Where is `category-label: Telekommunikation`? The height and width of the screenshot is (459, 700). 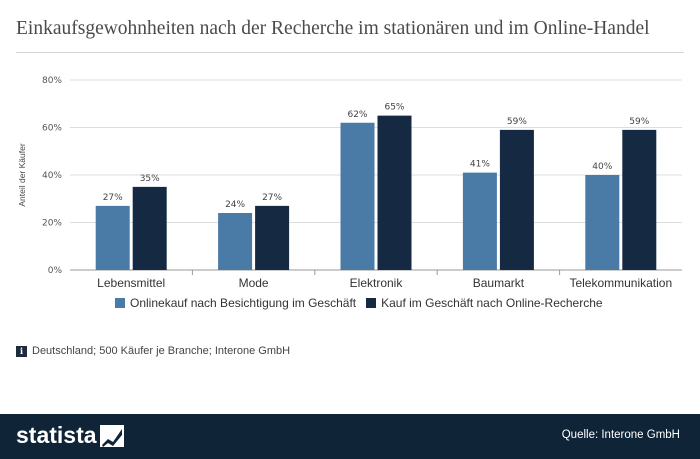
category-label: Telekommunikation is located at coordinates (620, 283).